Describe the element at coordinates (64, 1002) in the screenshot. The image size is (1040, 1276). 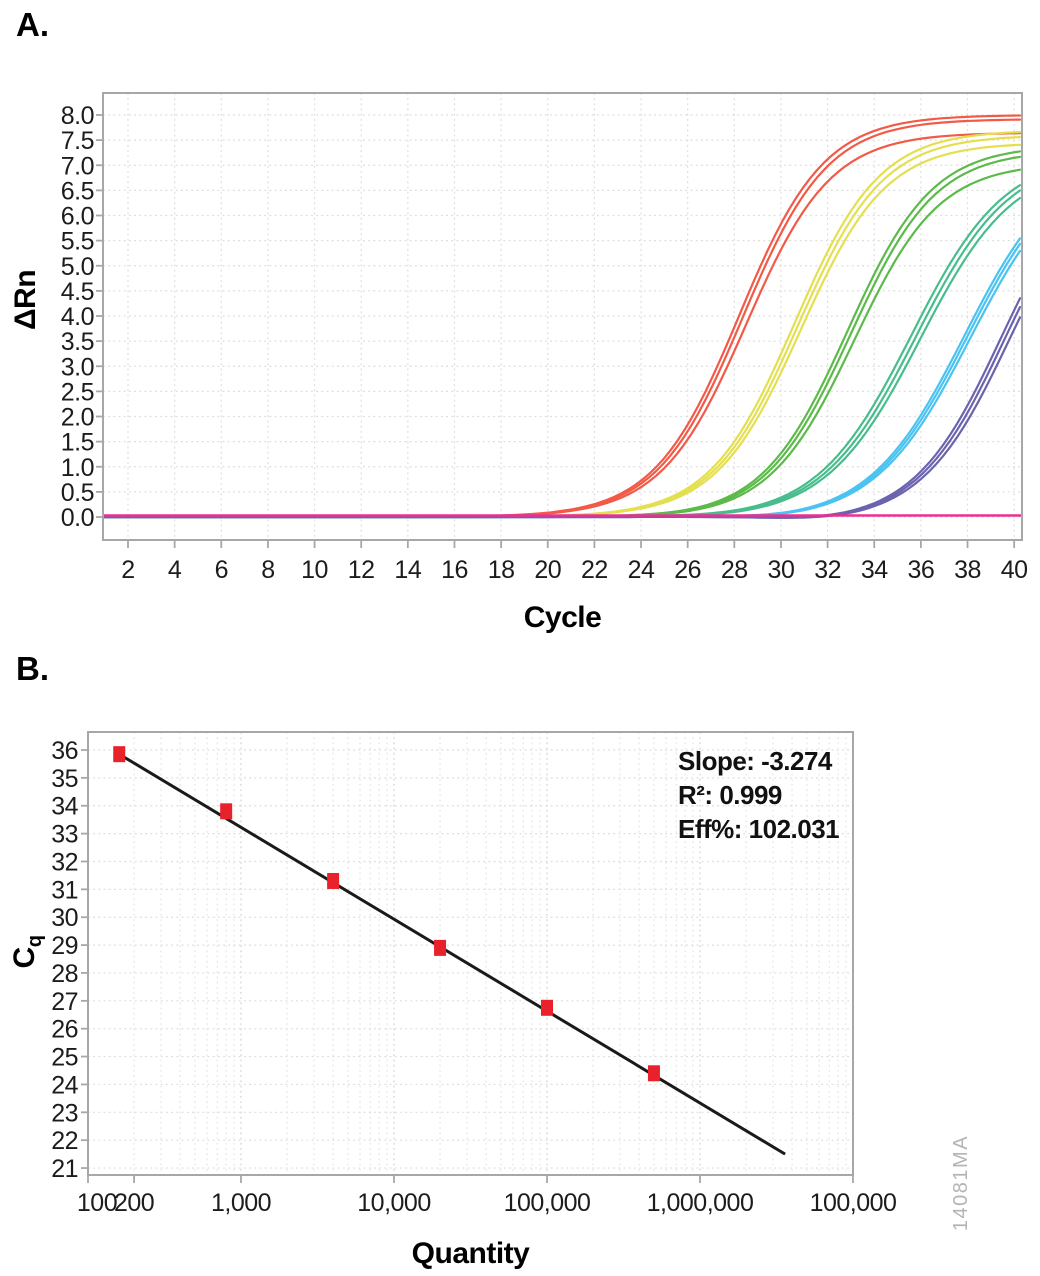
I see `y-tick-label: 27` at that location.